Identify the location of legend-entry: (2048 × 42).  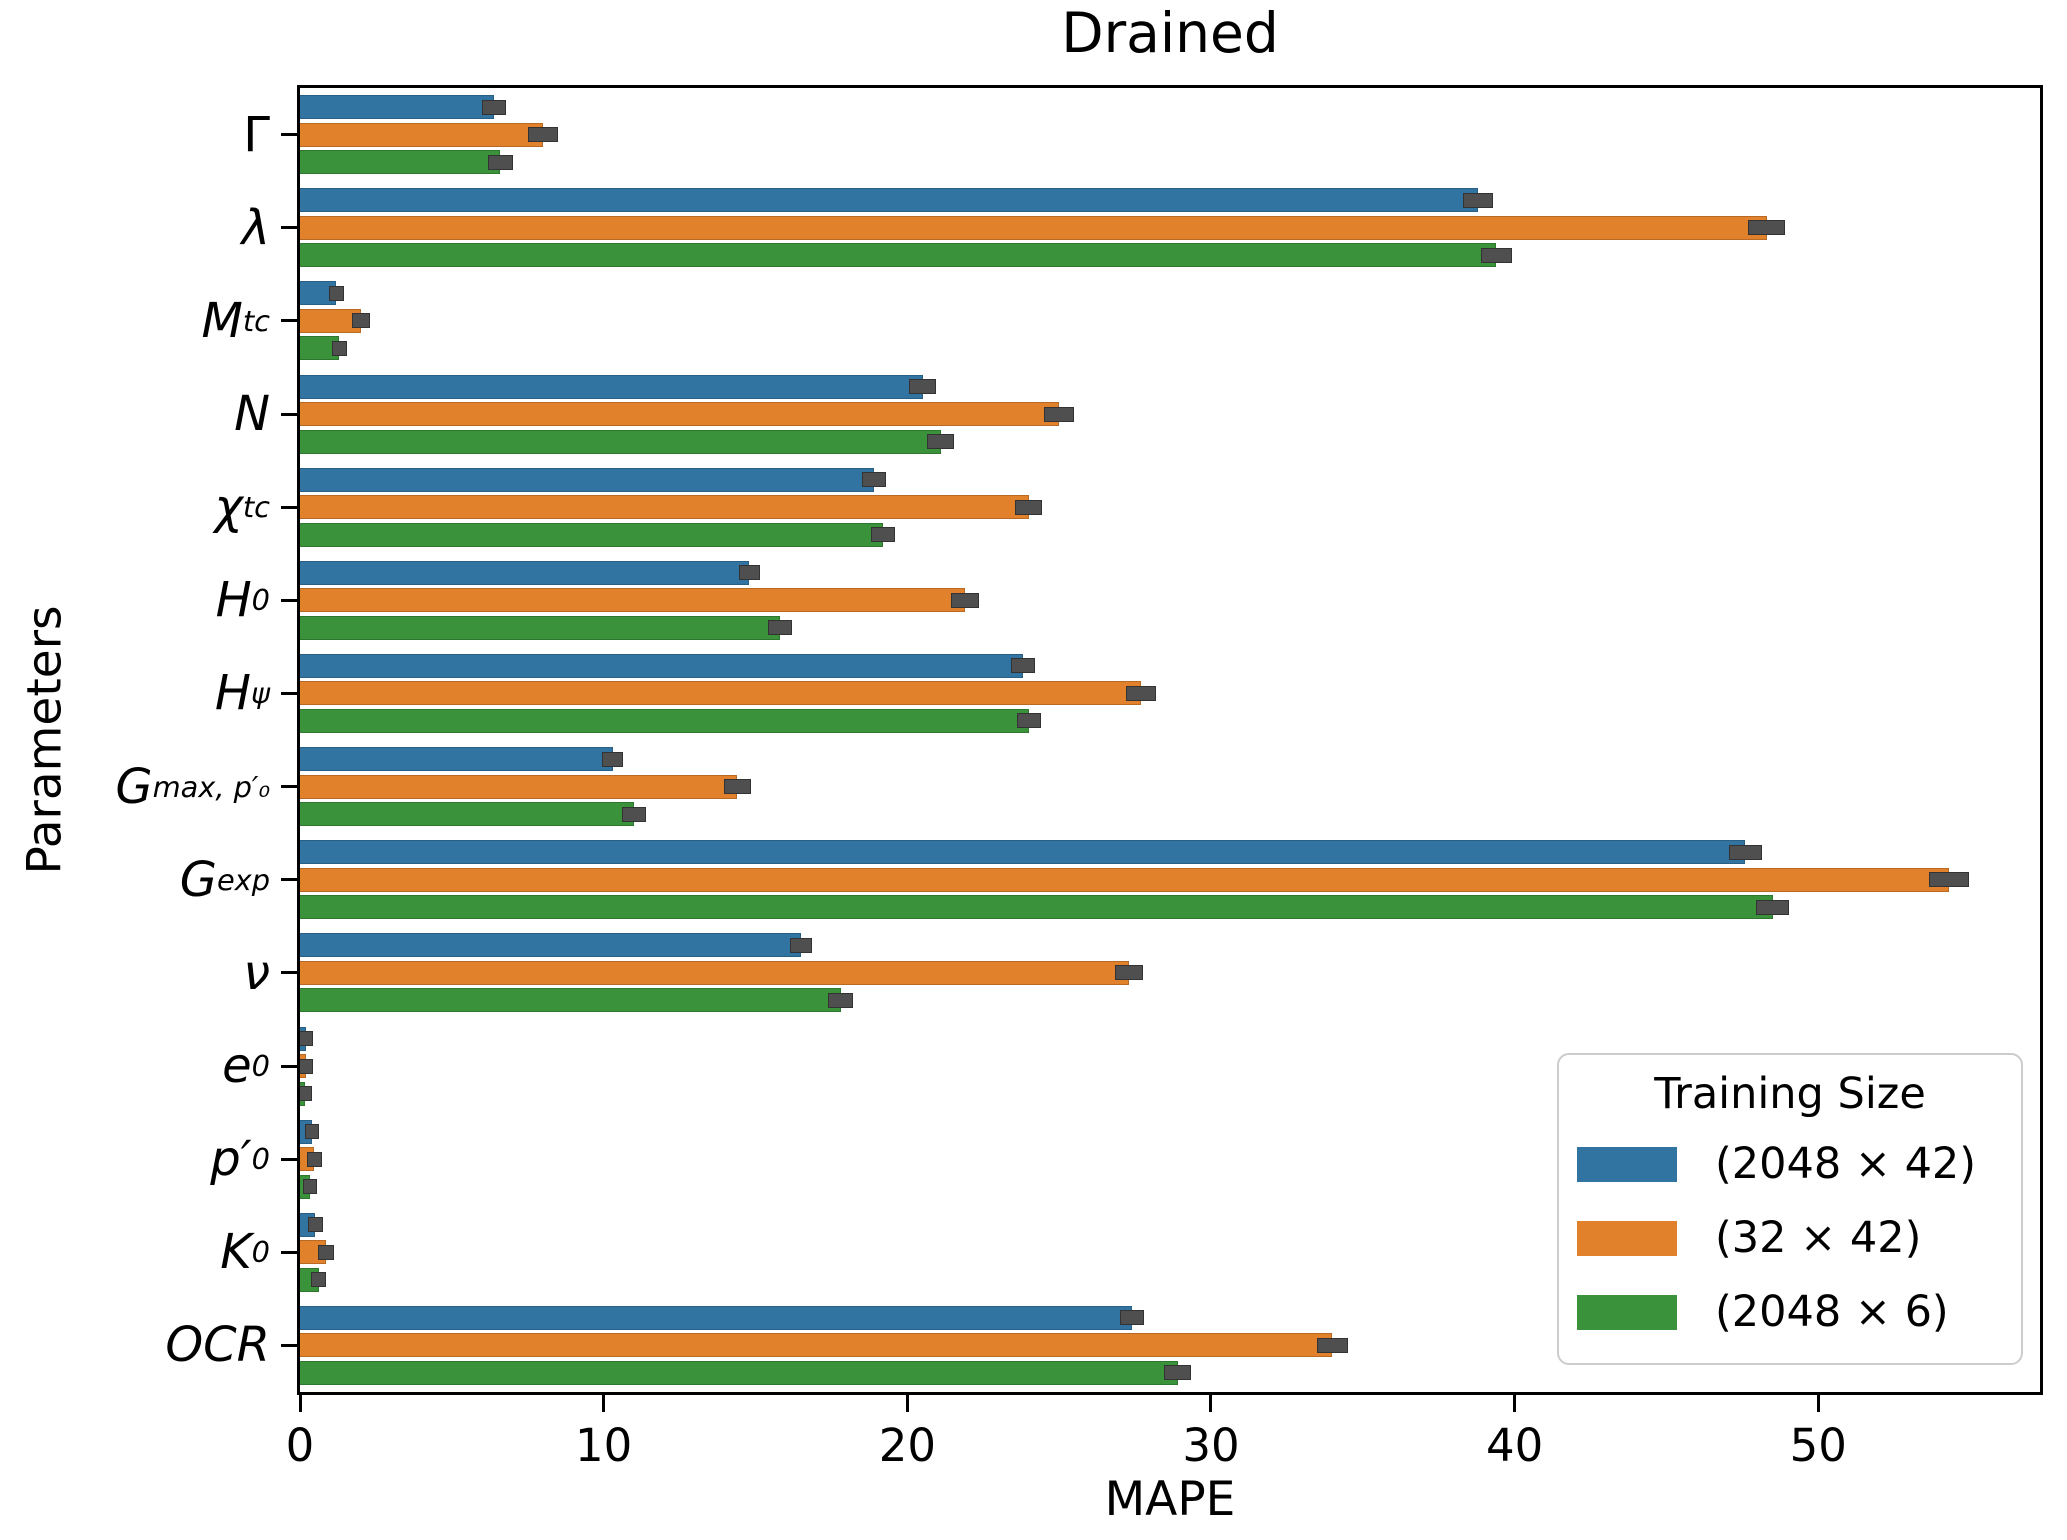
(1790, 1164).